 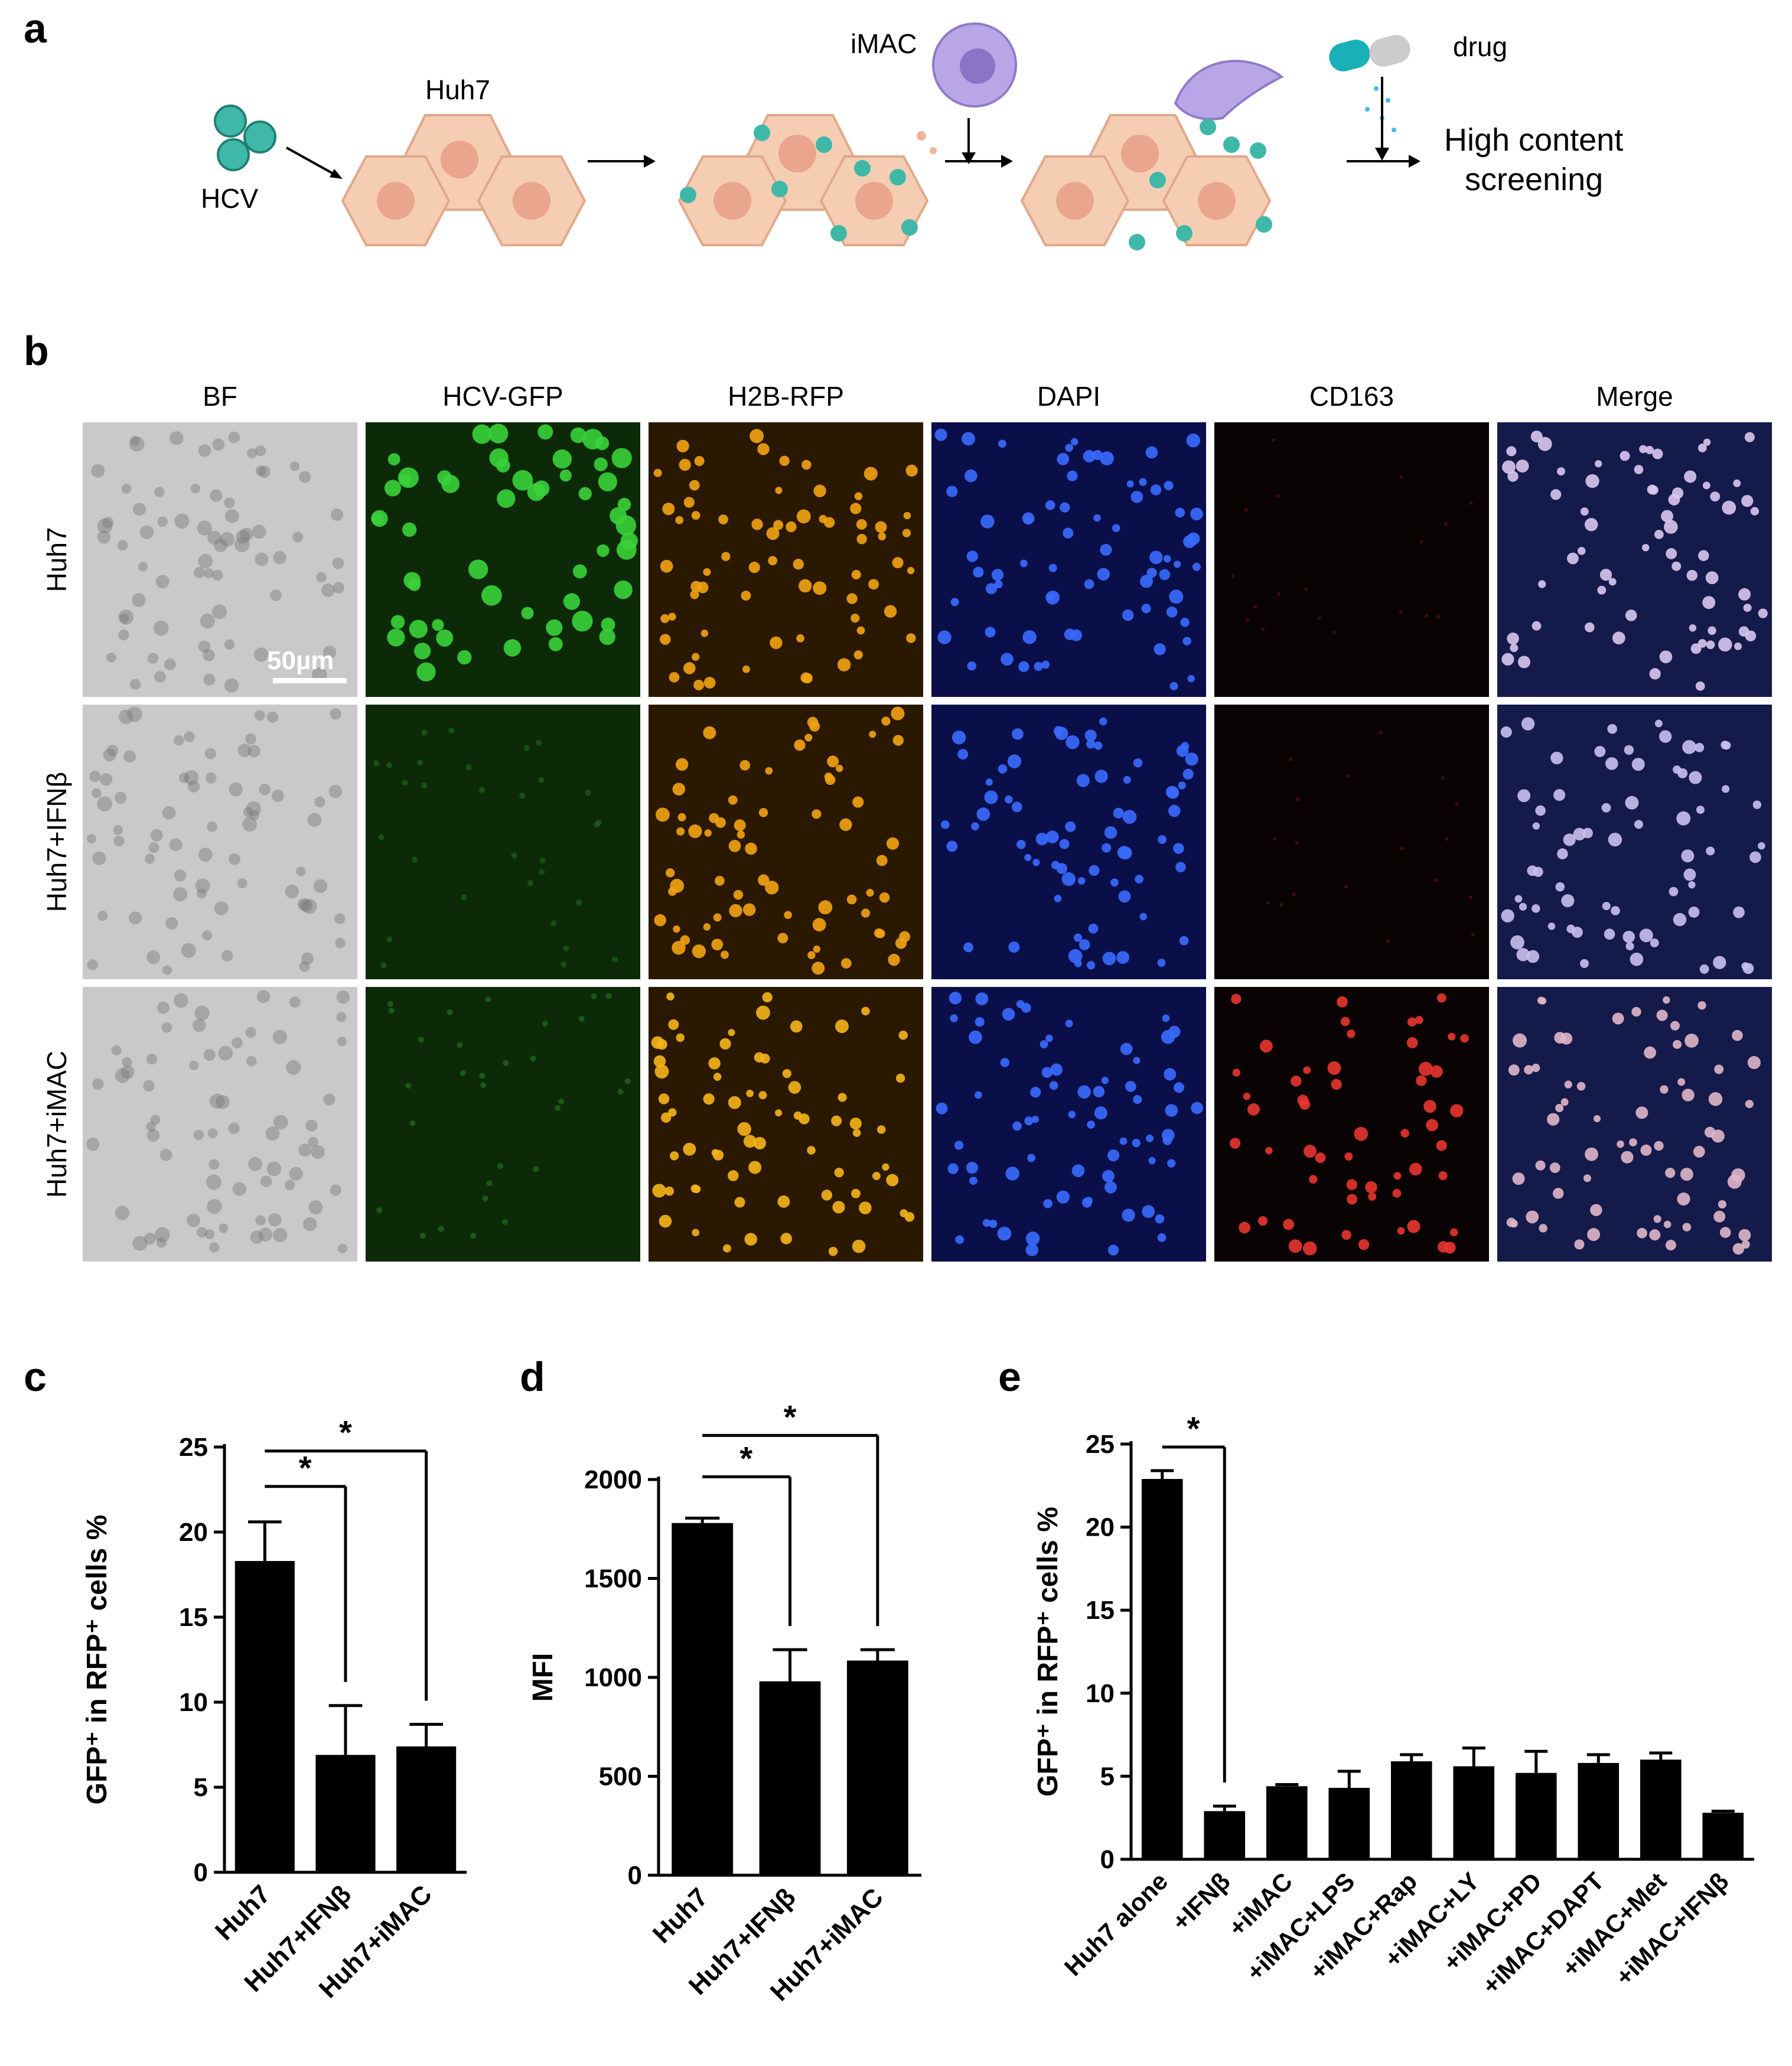 What do you see at coordinates (650, 161) in the screenshot?
I see `arrow-head-icon` at bounding box center [650, 161].